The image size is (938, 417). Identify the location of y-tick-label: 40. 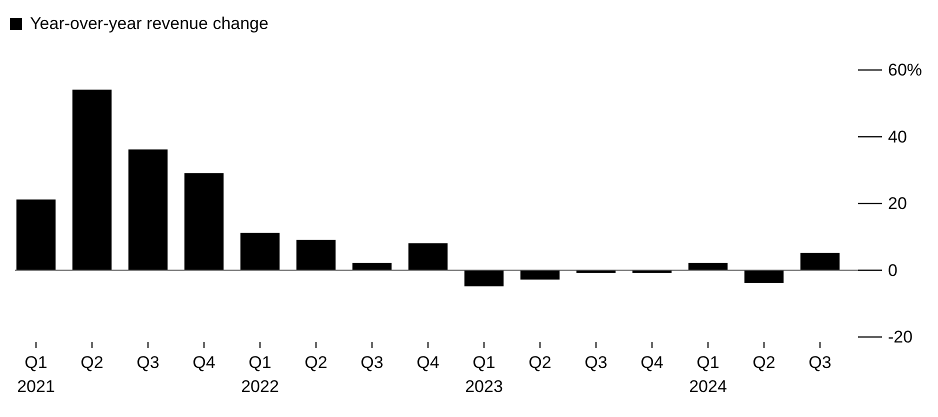
(897, 136).